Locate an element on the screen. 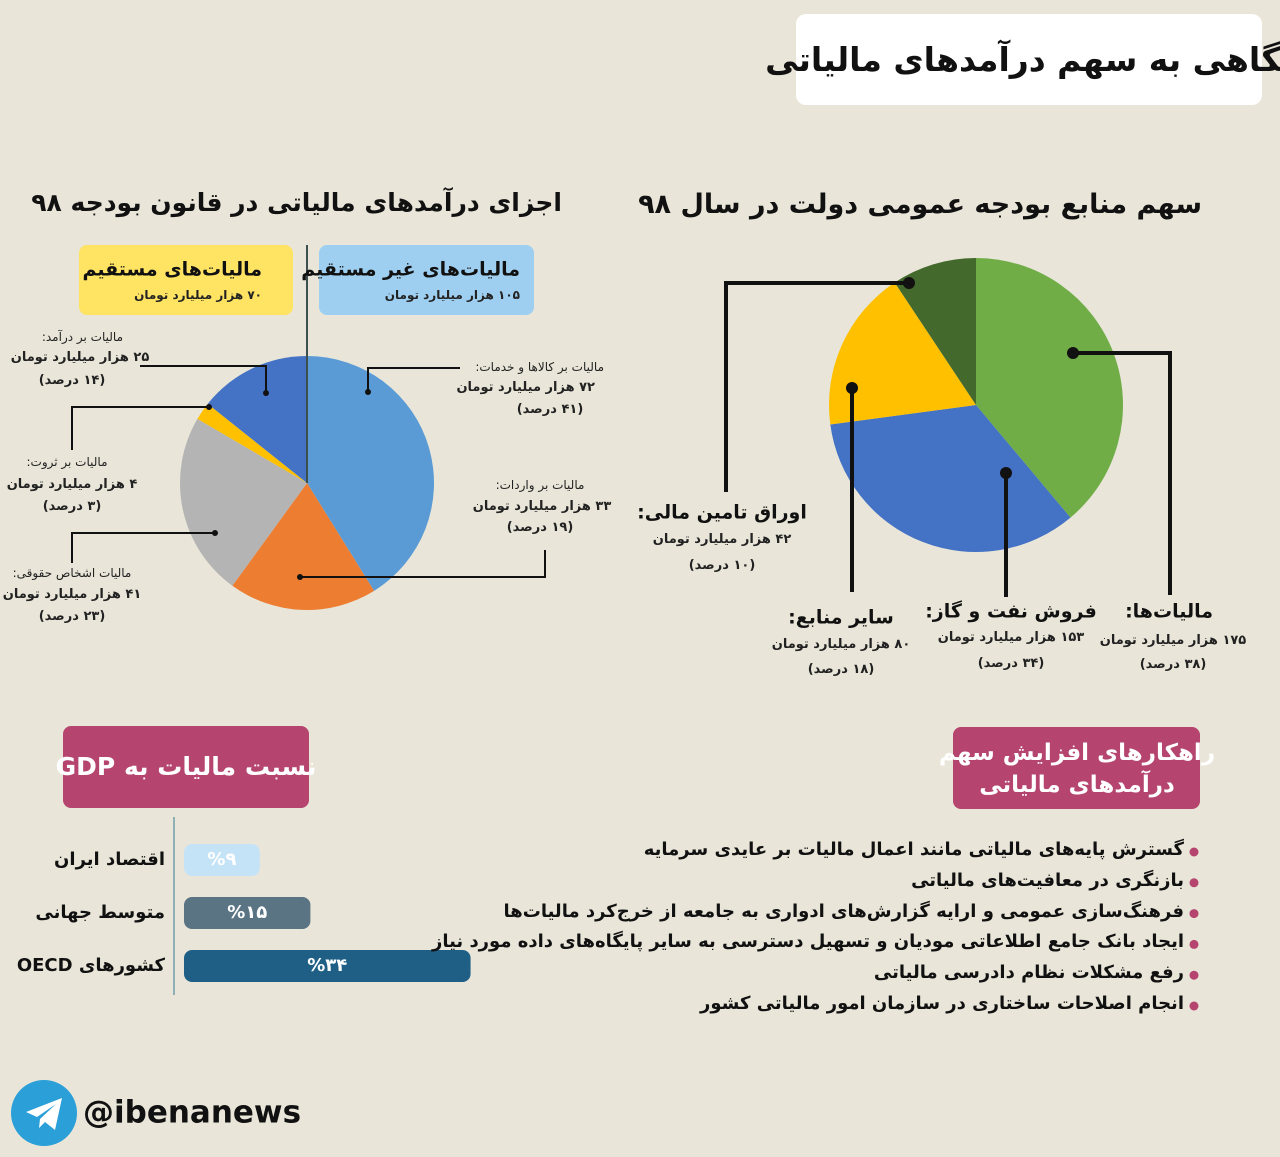 The height and width of the screenshot is (1157, 1280). slice-percent: (۴۱ درصد) is located at coordinates (550, 410).